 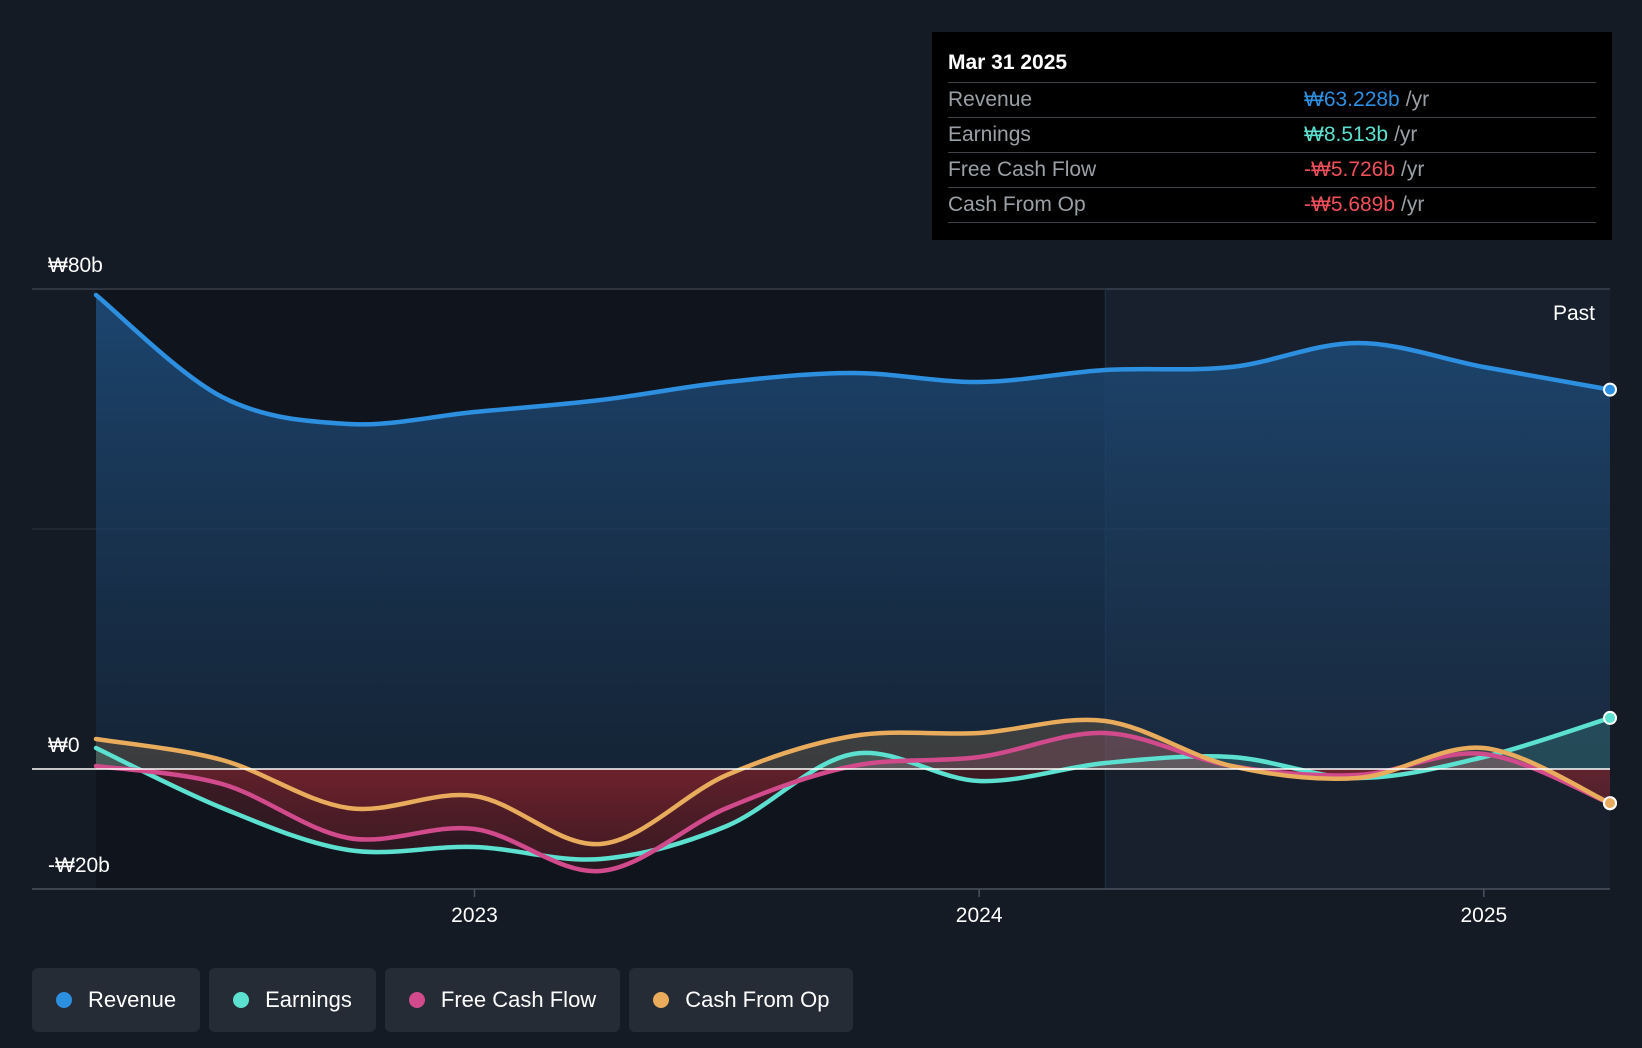 What do you see at coordinates (79, 865) in the screenshot?
I see `y-tick-label: -₩20b` at bounding box center [79, 865].